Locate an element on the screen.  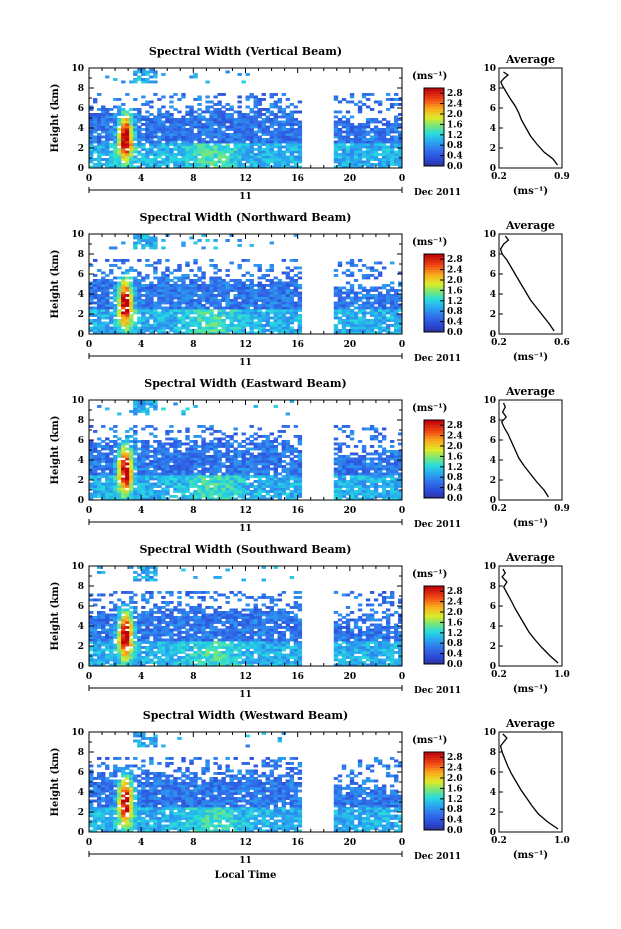
colorbar-tick-label: 2.8 is located at coordinates (455, 94).